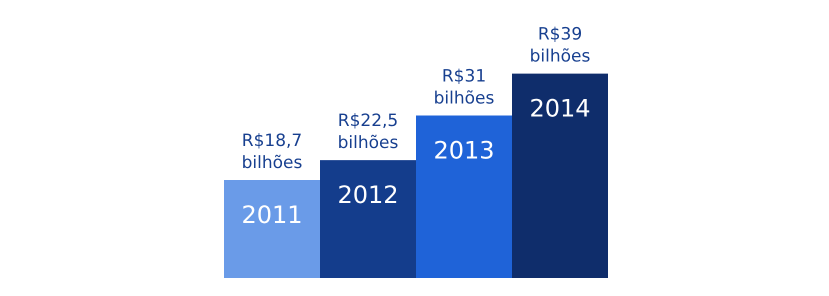 Image resolution: width=829 pixels, height=296 pixels. What do you see at coordinates (560, 108) in the screenshot?
I see `x-tick-label: 2014` at bounding box center [560, 108].